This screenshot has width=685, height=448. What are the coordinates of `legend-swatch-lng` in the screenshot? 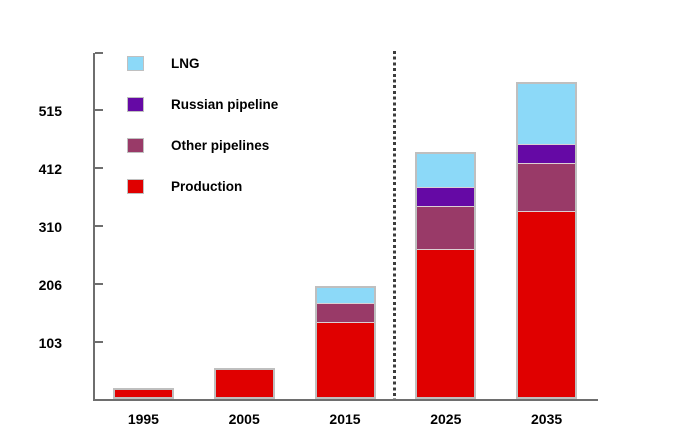 It's located at (135, 63).